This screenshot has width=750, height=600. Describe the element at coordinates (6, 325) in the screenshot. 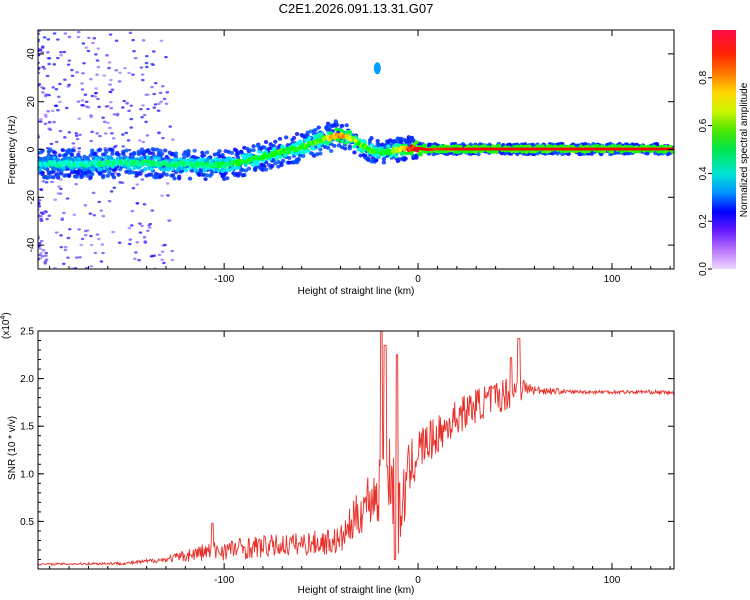

I see `snr-scale-label: (x104)` at that location.